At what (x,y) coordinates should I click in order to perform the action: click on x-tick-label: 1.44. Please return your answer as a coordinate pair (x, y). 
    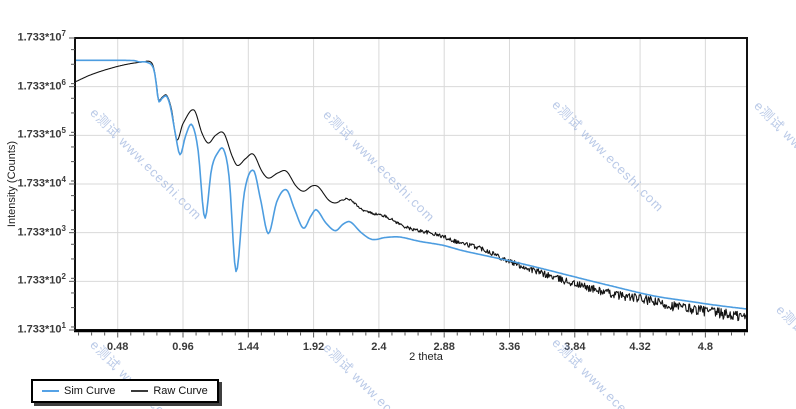
    Looking at the image, I should click on (248, 347).